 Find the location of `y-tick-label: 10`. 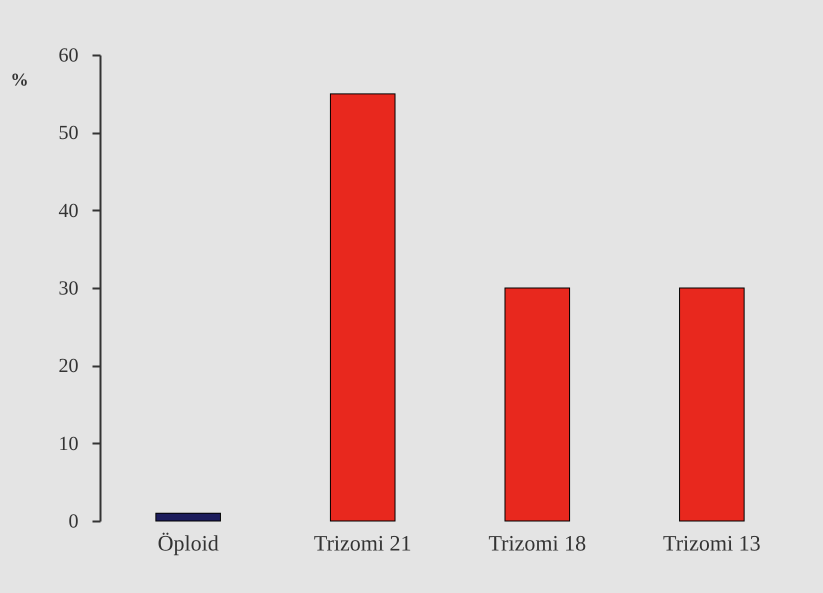

y-tick-label: 10 is located at coordinates (68, 443).